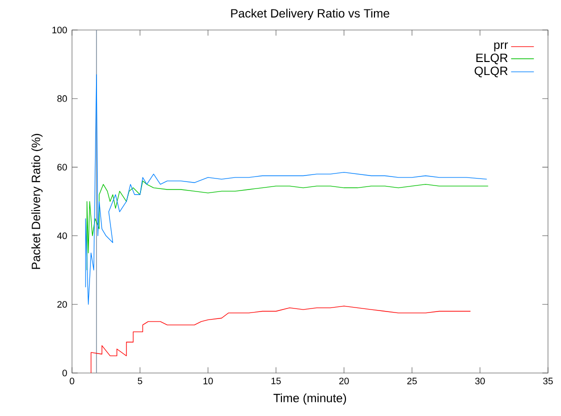 The image size is (561, 416). Describe the element at coordinates (491, 72) in the screenshot. I see `legend-label: QLQR` at that location.